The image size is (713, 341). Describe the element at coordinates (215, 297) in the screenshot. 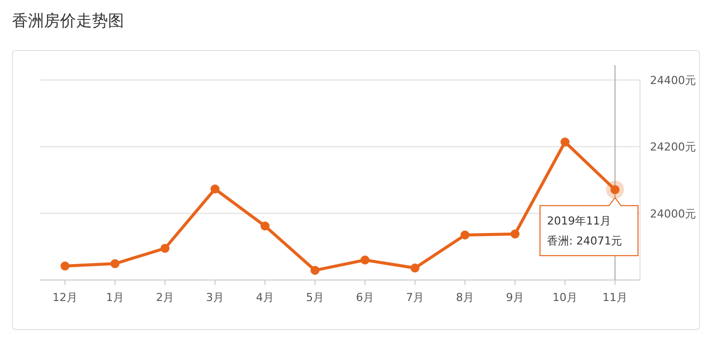

I see `x-tick-label: 3月` at that location.